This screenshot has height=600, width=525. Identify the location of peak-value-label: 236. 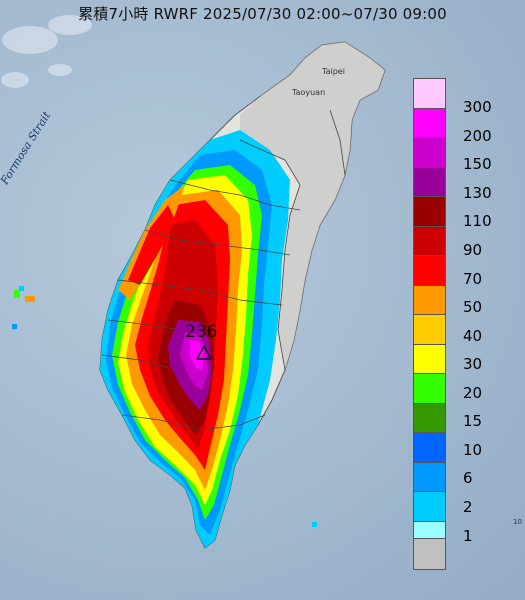
(201, 332).